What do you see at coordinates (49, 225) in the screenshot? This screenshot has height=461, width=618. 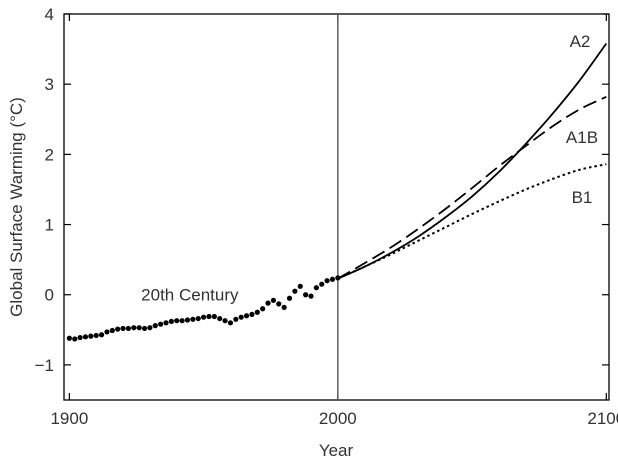 I see `y-tick-label: 1` at bounding box center [49, 225].